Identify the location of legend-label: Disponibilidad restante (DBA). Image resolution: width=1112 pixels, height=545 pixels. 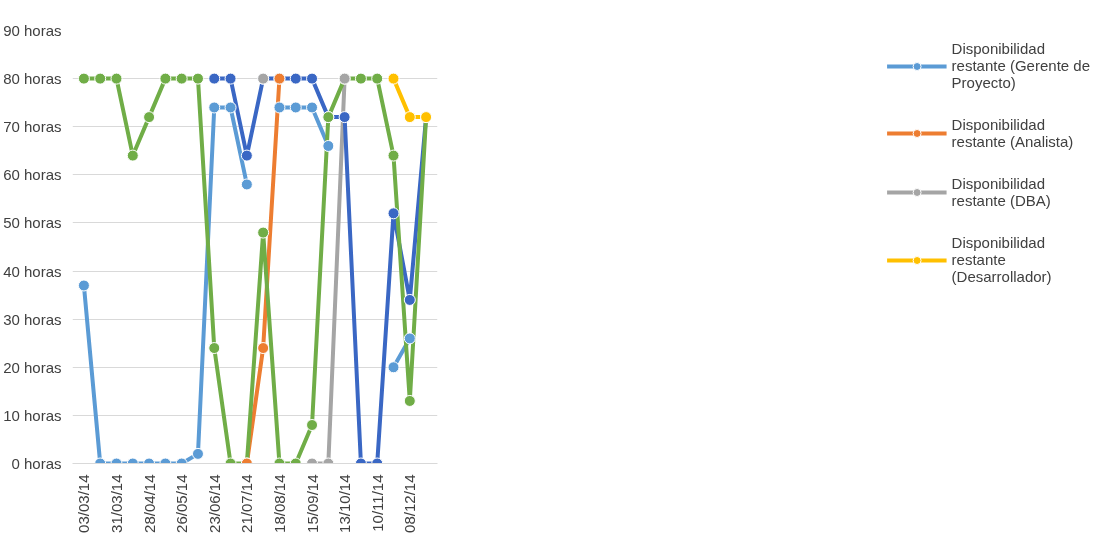
(1001, 192).